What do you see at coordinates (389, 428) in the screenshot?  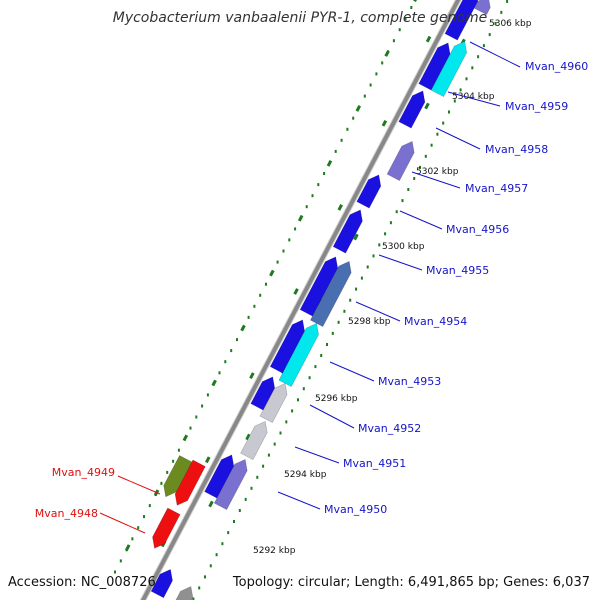 I see `gene-label: Mvan_4952` at bounding box center [389, 428].